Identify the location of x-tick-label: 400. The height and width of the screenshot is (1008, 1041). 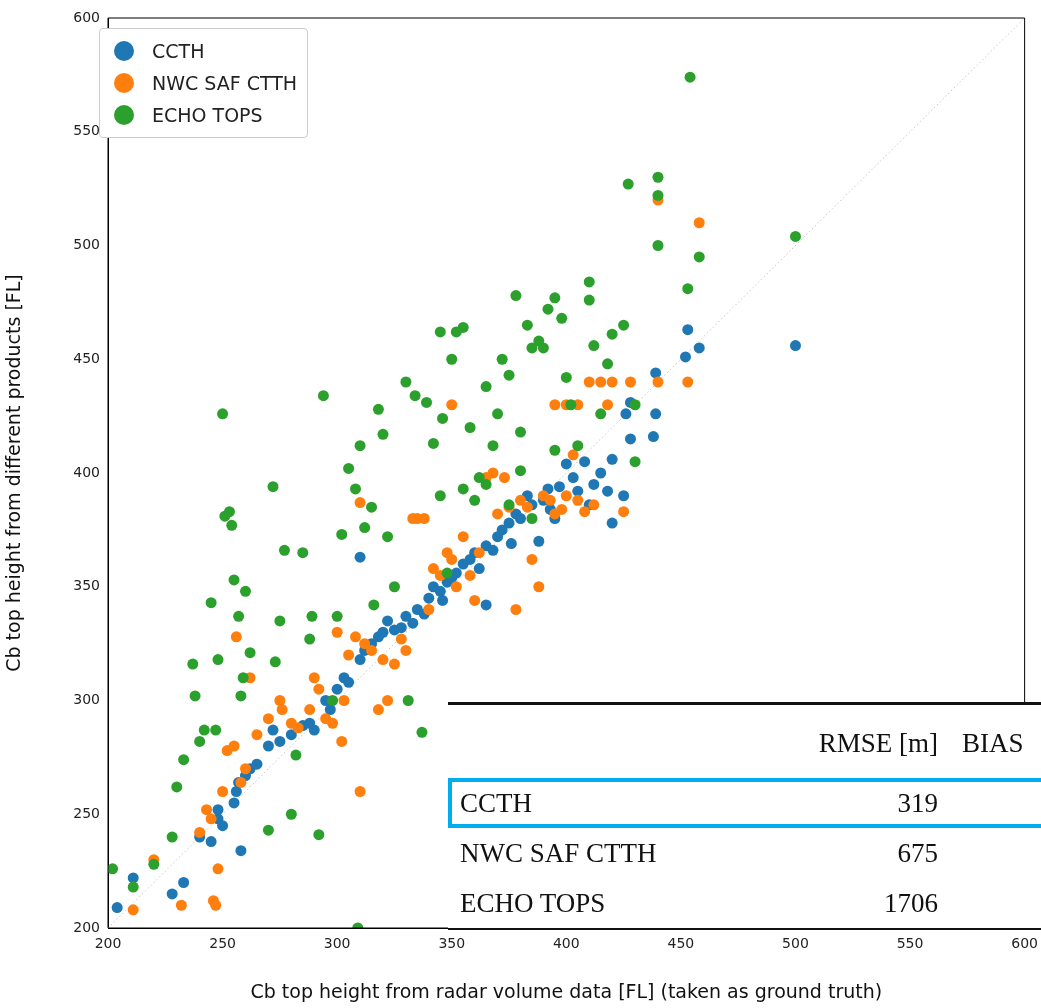
(566, 943).